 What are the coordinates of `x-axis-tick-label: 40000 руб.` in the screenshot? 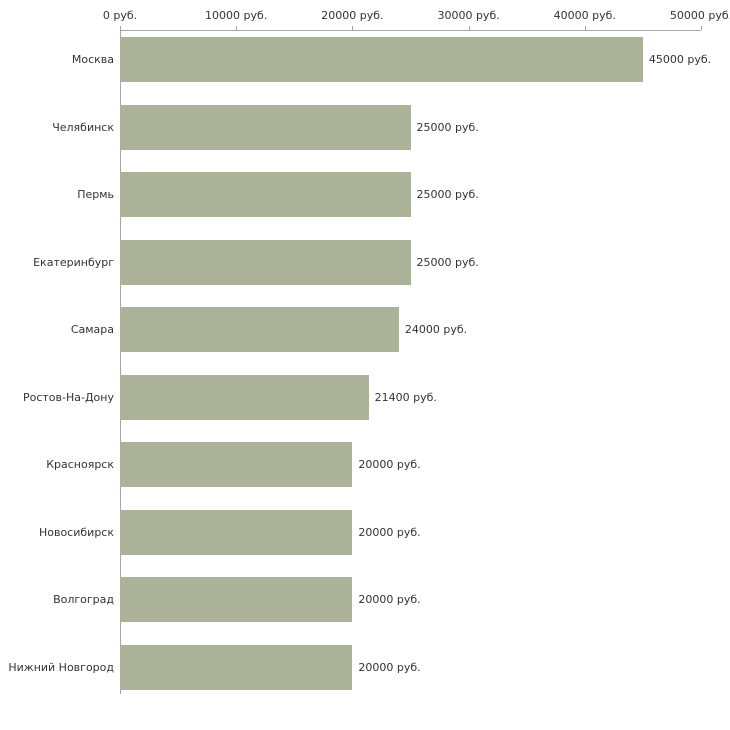 It's located at (584, 15).